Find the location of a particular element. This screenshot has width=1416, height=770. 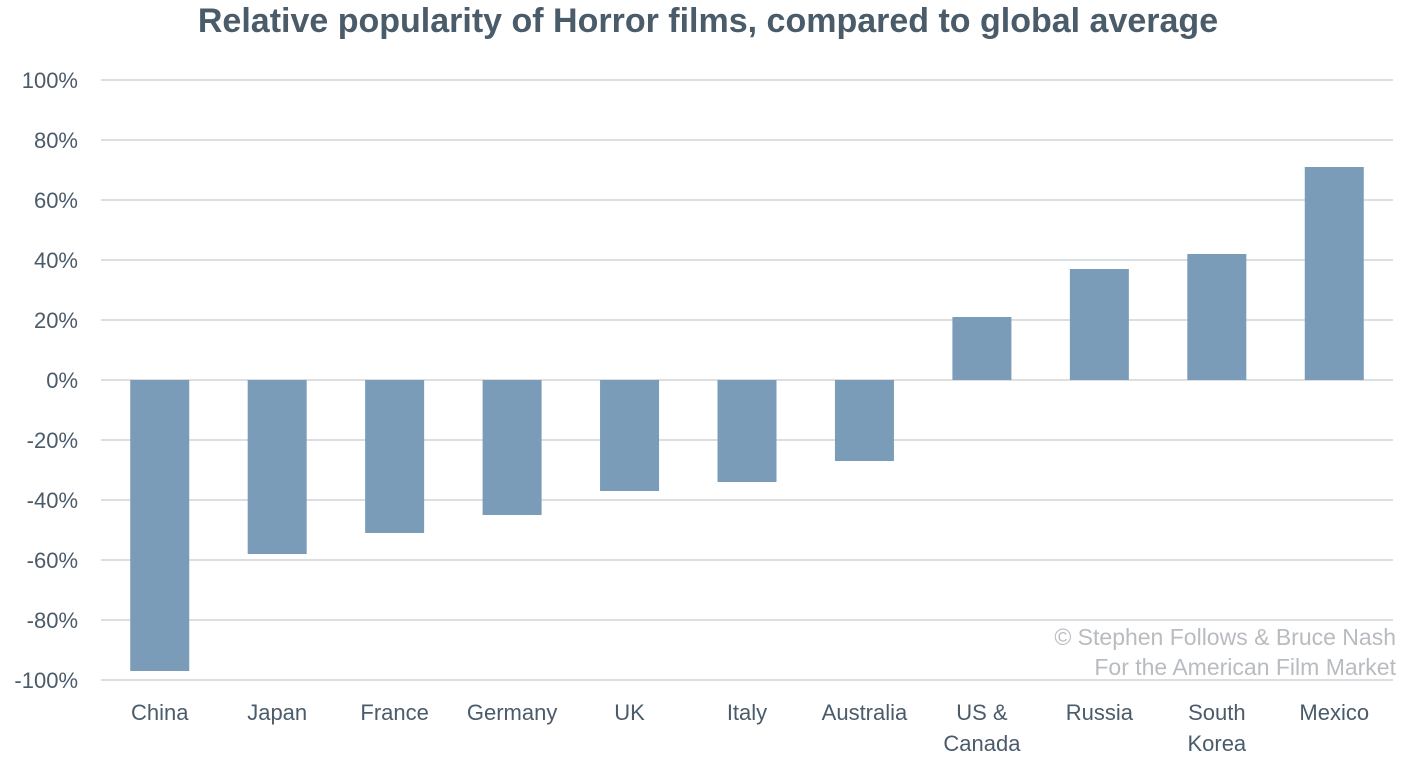

x-tick-label: Italy is located at coordinates (747, 712).